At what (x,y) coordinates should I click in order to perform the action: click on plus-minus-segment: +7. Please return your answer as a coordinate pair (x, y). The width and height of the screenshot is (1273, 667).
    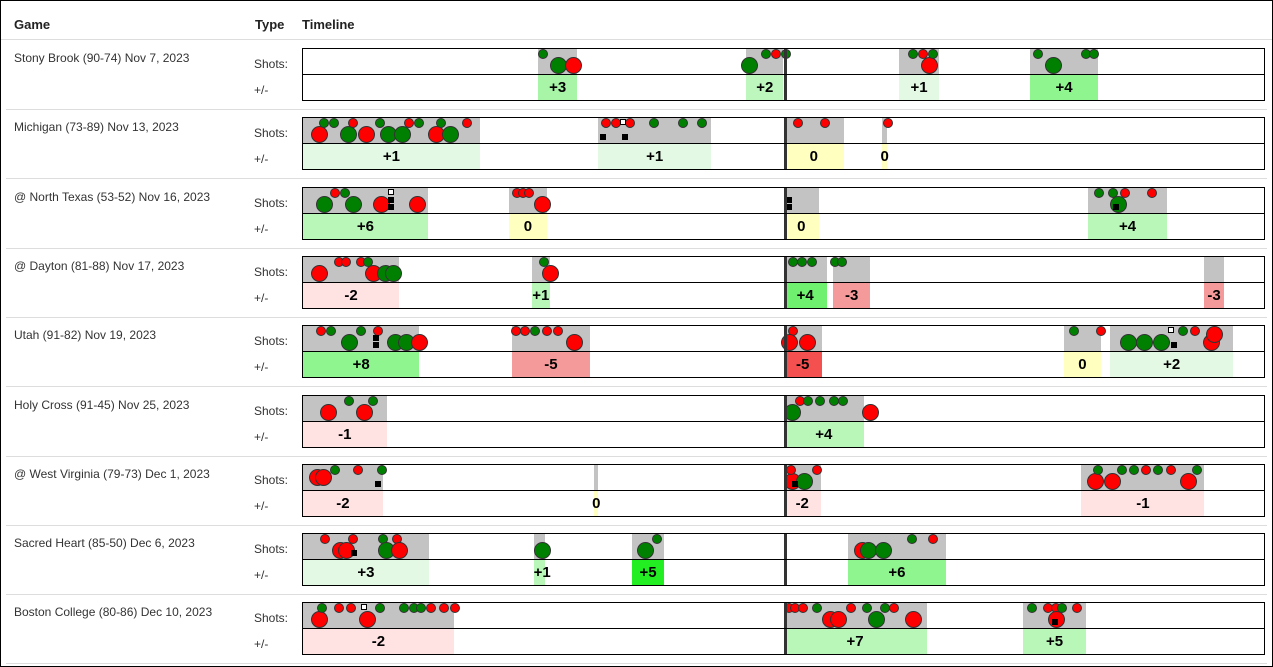
    Looking at the image, I should click on (855, 642).